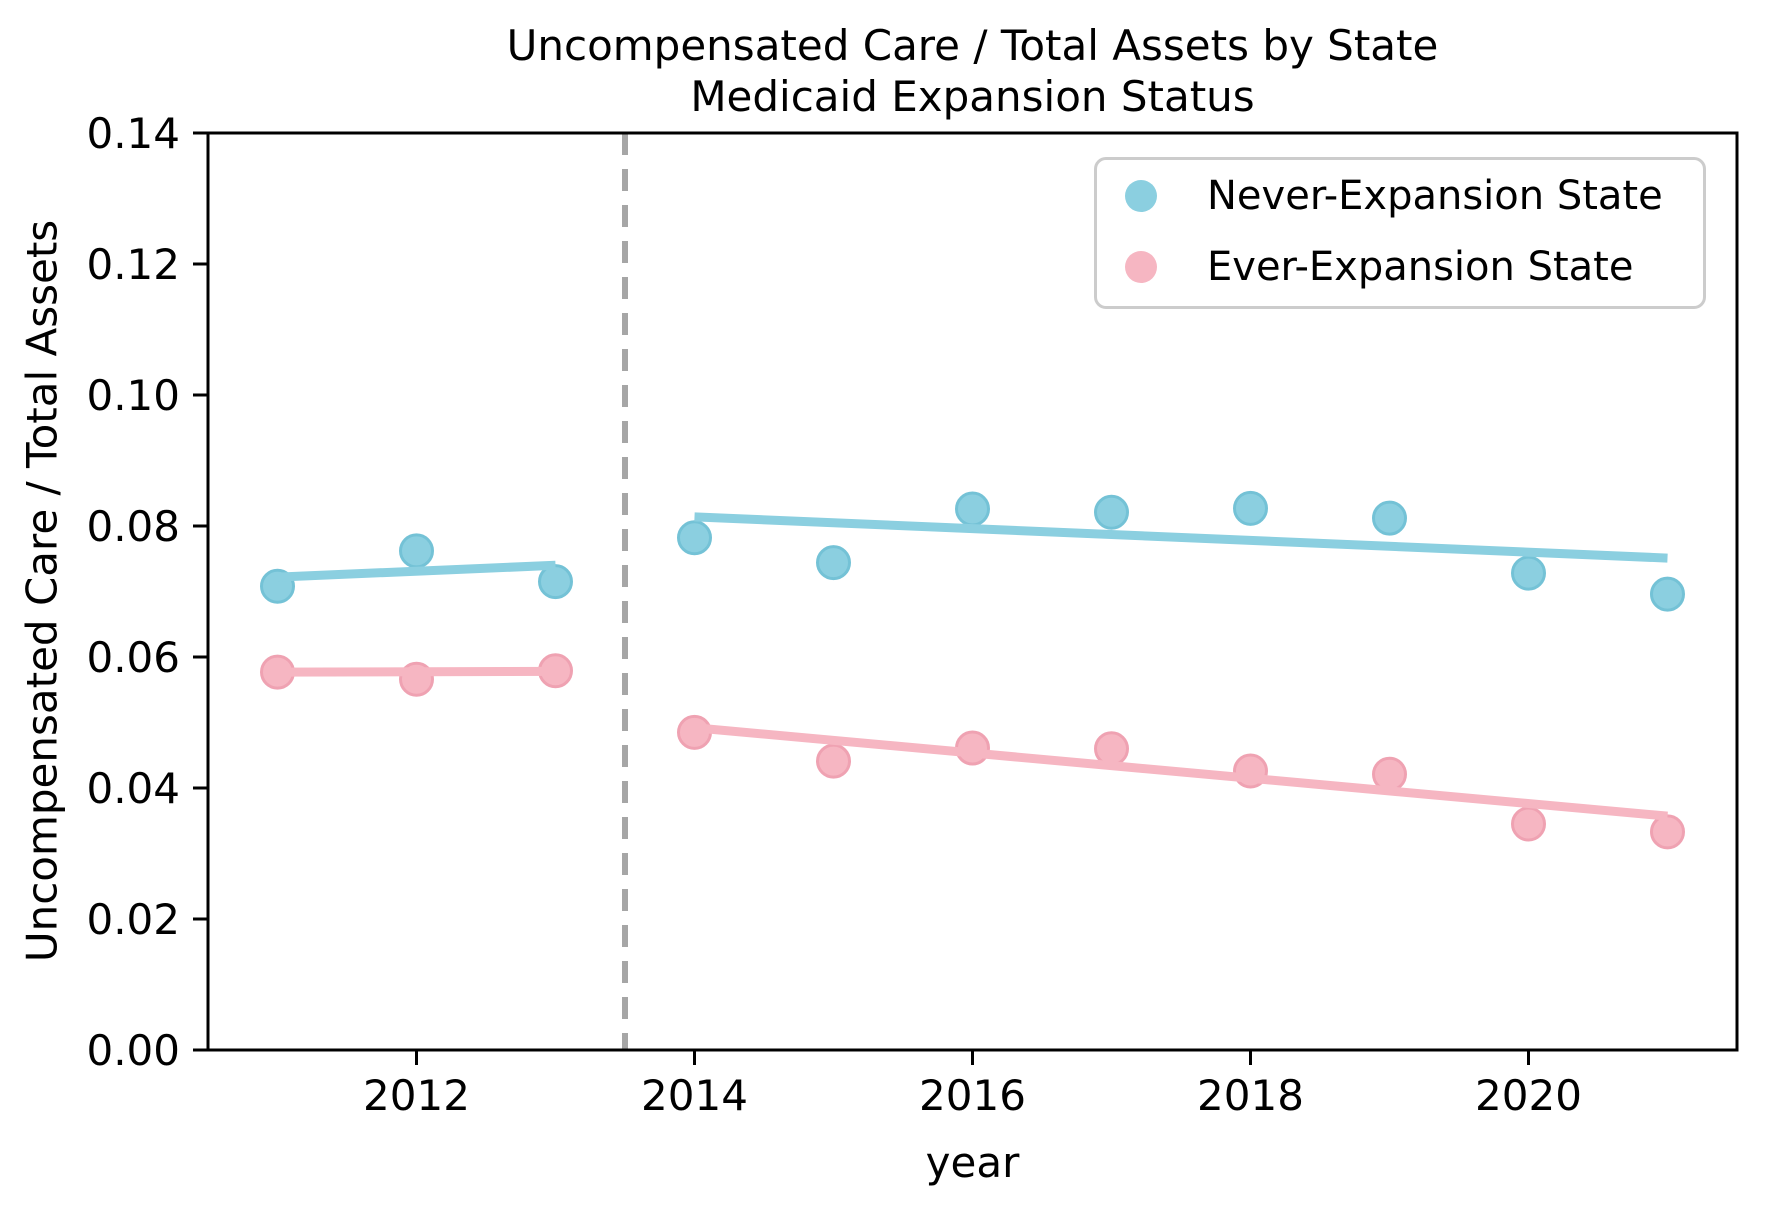 The width and height of the screenshot is (1767, 1207). What do you see at coordinates (133, 395) in the screenshot?
I see `y-tick-label: 0.10` at bounding box center [133, 395].